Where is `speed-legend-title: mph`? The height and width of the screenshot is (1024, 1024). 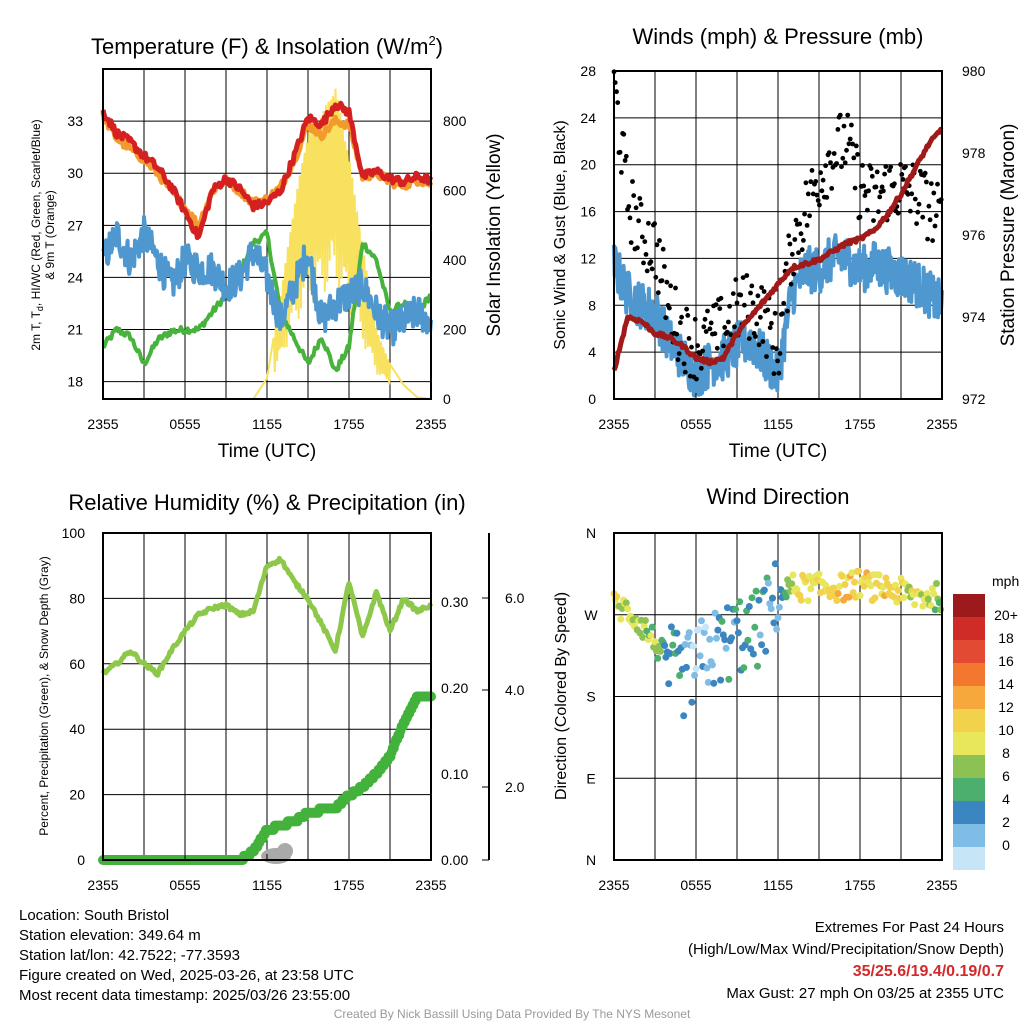 speed-legend-title: mph is located at coordinates (1005, 581).